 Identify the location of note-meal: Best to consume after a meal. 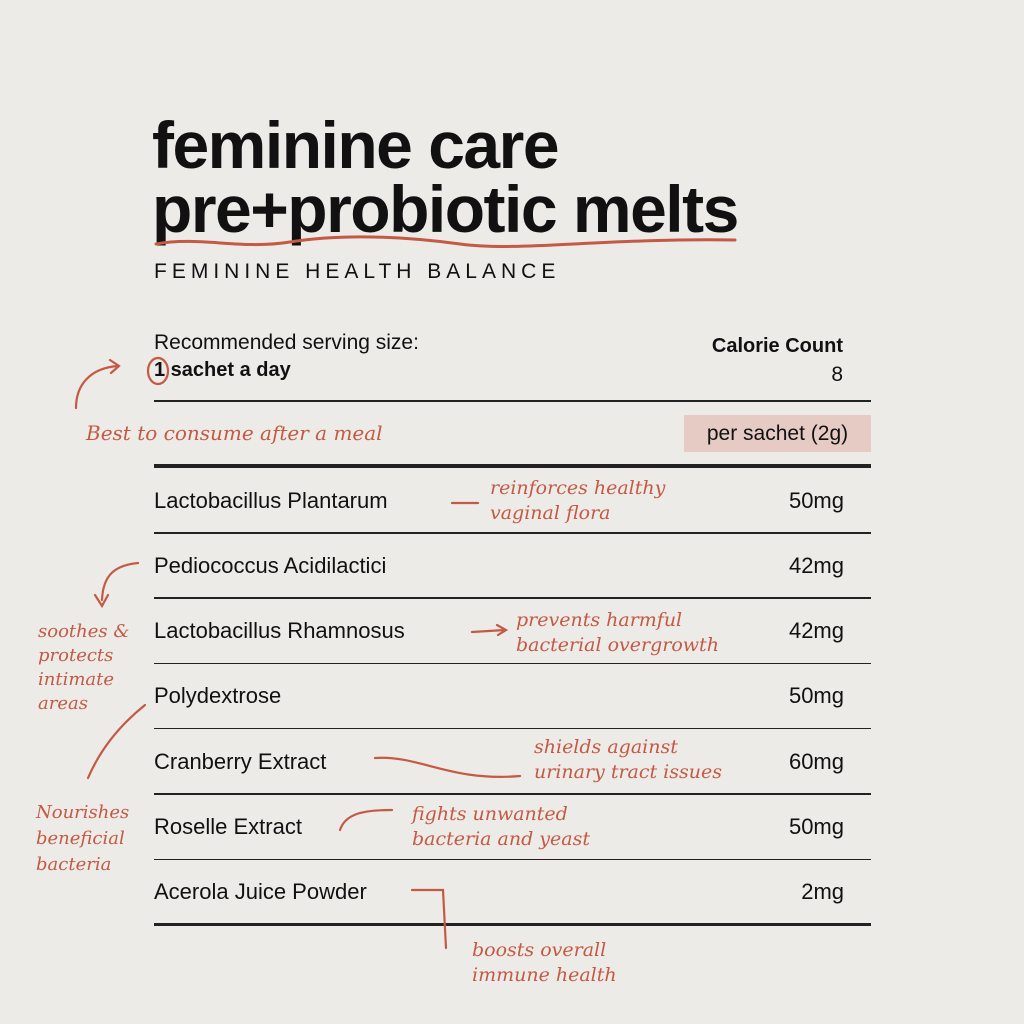
(234, 433).